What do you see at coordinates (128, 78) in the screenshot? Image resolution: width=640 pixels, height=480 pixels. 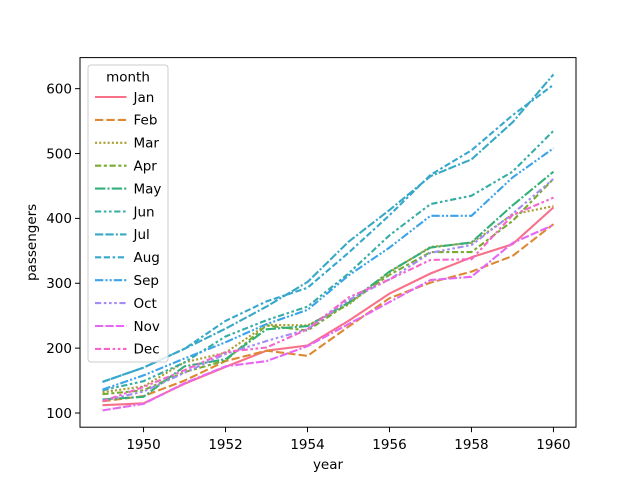 I see `legend-title: month` at bounding box center [128, 78].